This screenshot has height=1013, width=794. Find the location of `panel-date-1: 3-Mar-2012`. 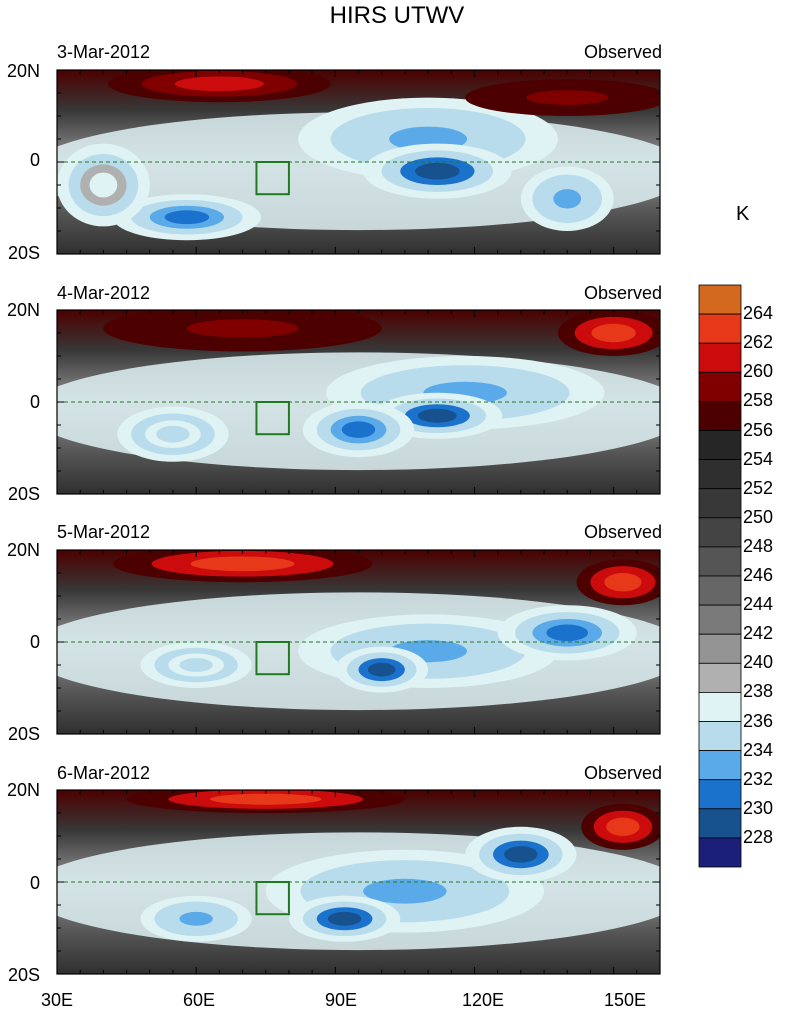

panel-date-1: 3-Mar-2012 is located at coordinates (104, 52).